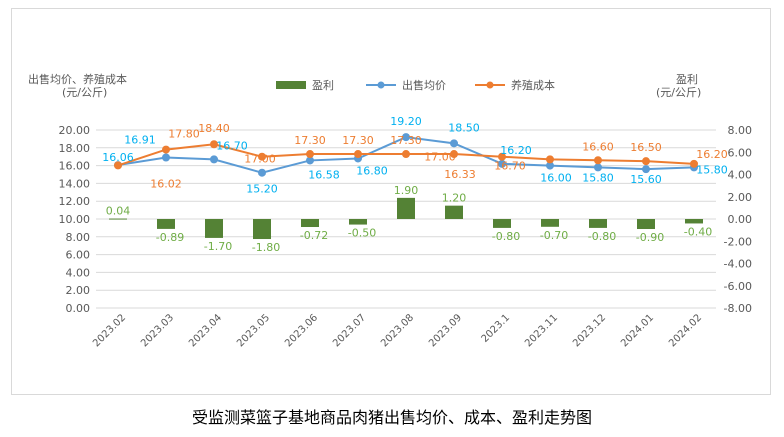 This screenshot has width=784, height=437. What do you see at coordinates (391, 417) in the screenshot?
I see `chart-title: 受监测菜篮子基地商品肉猪出售均价、成本、盈利走势图` at bounding box center [391, 417].